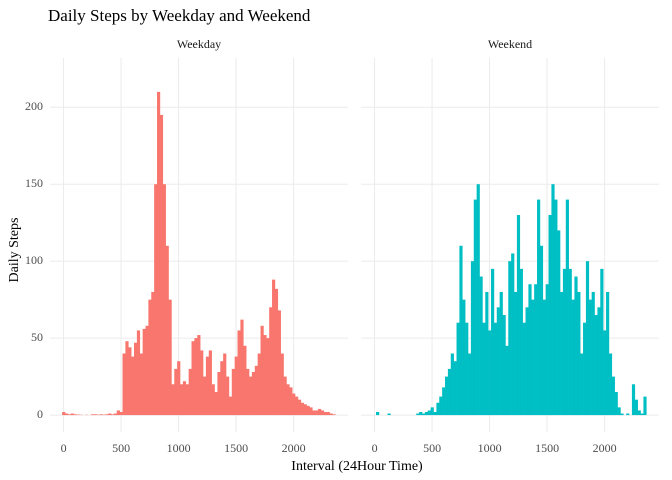 This screenshot has height=480, width=672. What do you see at coordinates (357, 466) in the screenshot?
I see `x-axis-label: Interval (24Hour Time)` at bounding box center [357, 466].